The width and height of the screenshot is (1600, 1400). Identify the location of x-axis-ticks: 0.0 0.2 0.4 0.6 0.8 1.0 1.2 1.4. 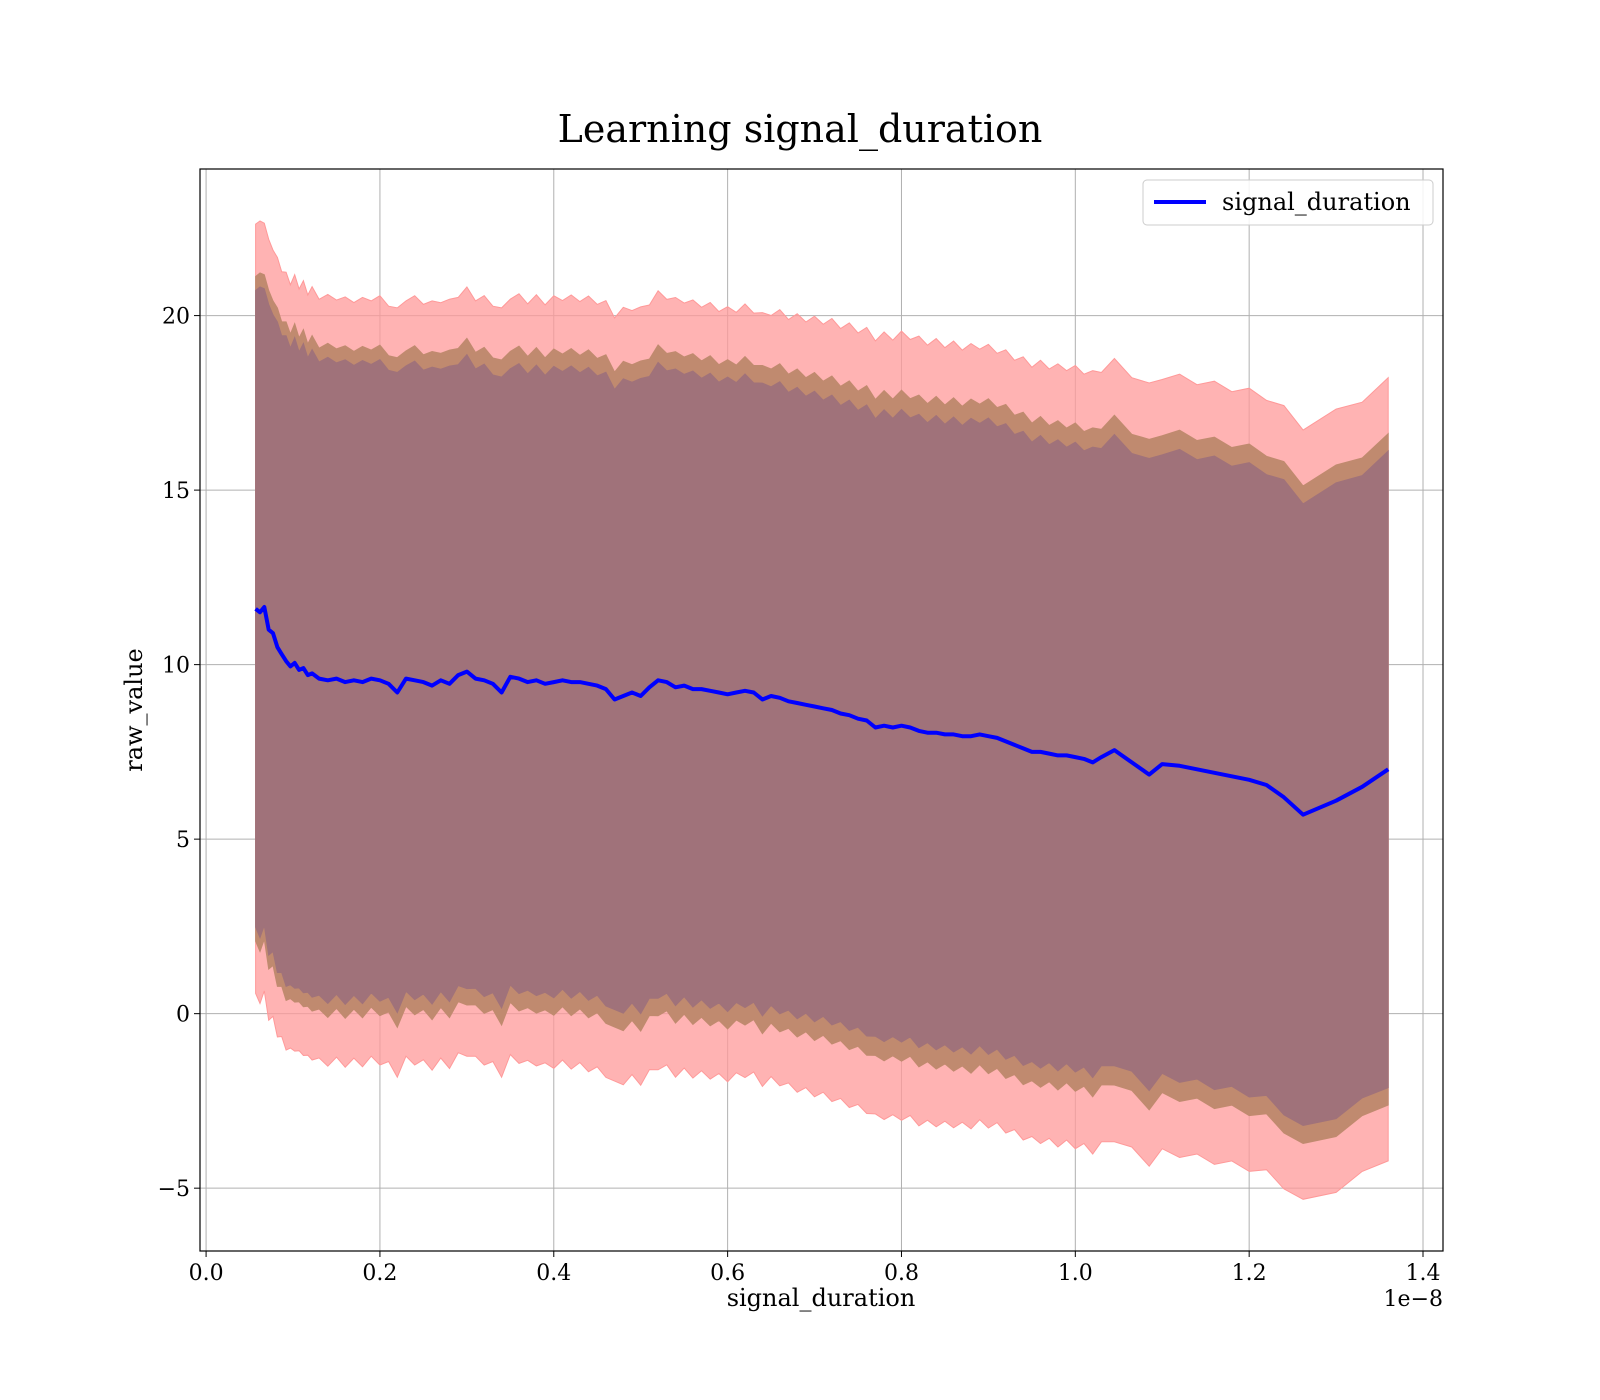
(815, 1268).